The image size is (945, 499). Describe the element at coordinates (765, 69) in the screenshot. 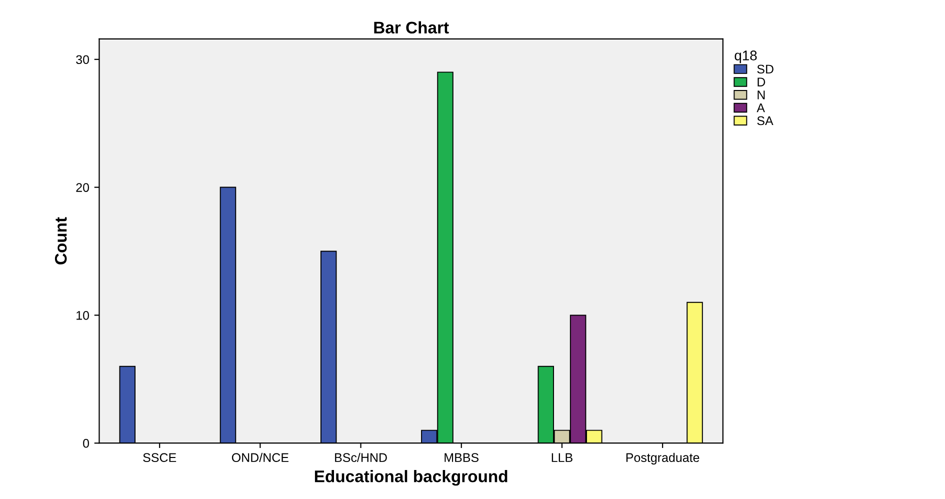

I see `legend-label: SD` at that location.